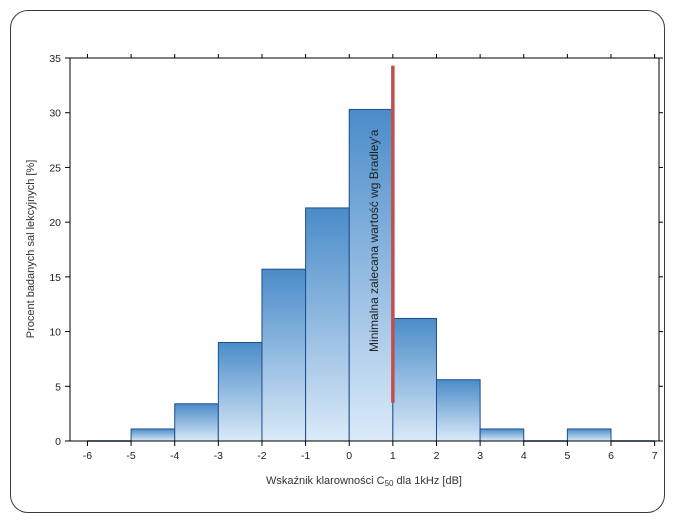  Describe the element at coordinates (55, 278) in the screenshot. I see `y-tick-label: 15` at that location.